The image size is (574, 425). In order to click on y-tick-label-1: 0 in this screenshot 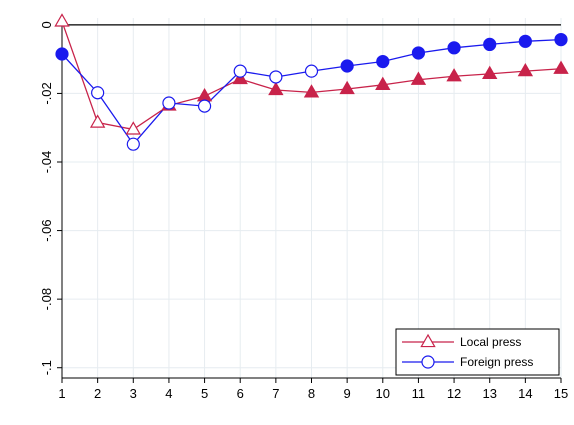, I will do `click(46, 24)`.